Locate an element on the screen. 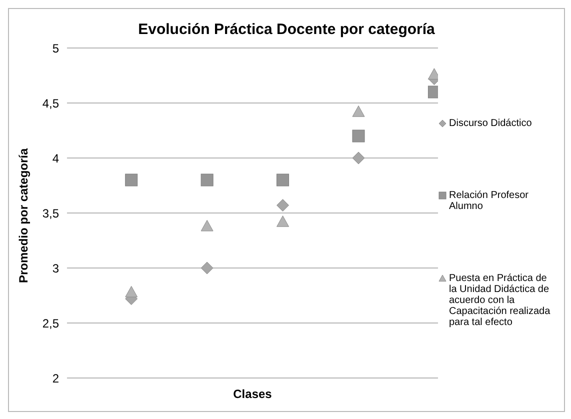  legend-label: Relación Profesor Alumno is located at coordinates (489, 201).